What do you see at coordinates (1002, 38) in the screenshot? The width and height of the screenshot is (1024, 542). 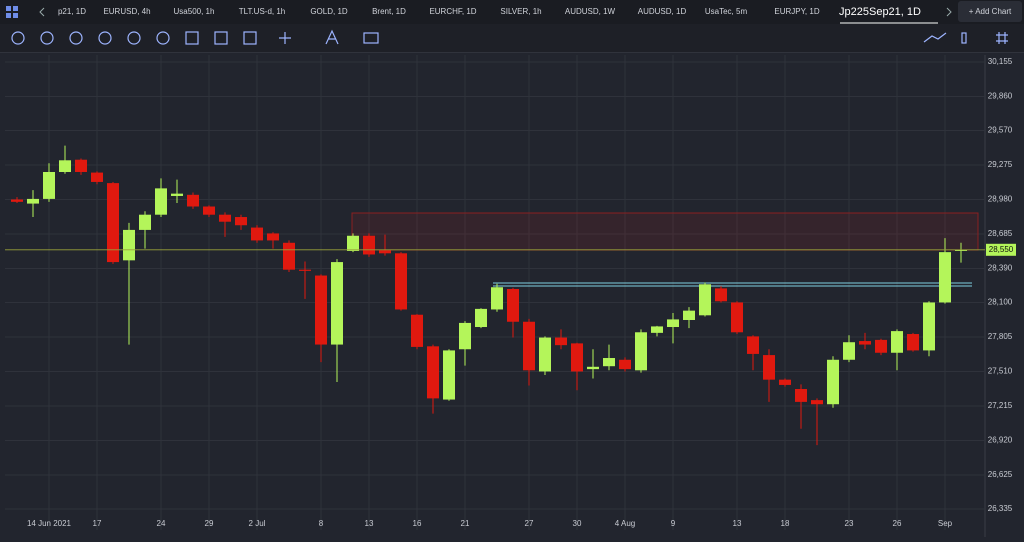 I see `grid-toggle-icon` at bounding box center [1002, 38].